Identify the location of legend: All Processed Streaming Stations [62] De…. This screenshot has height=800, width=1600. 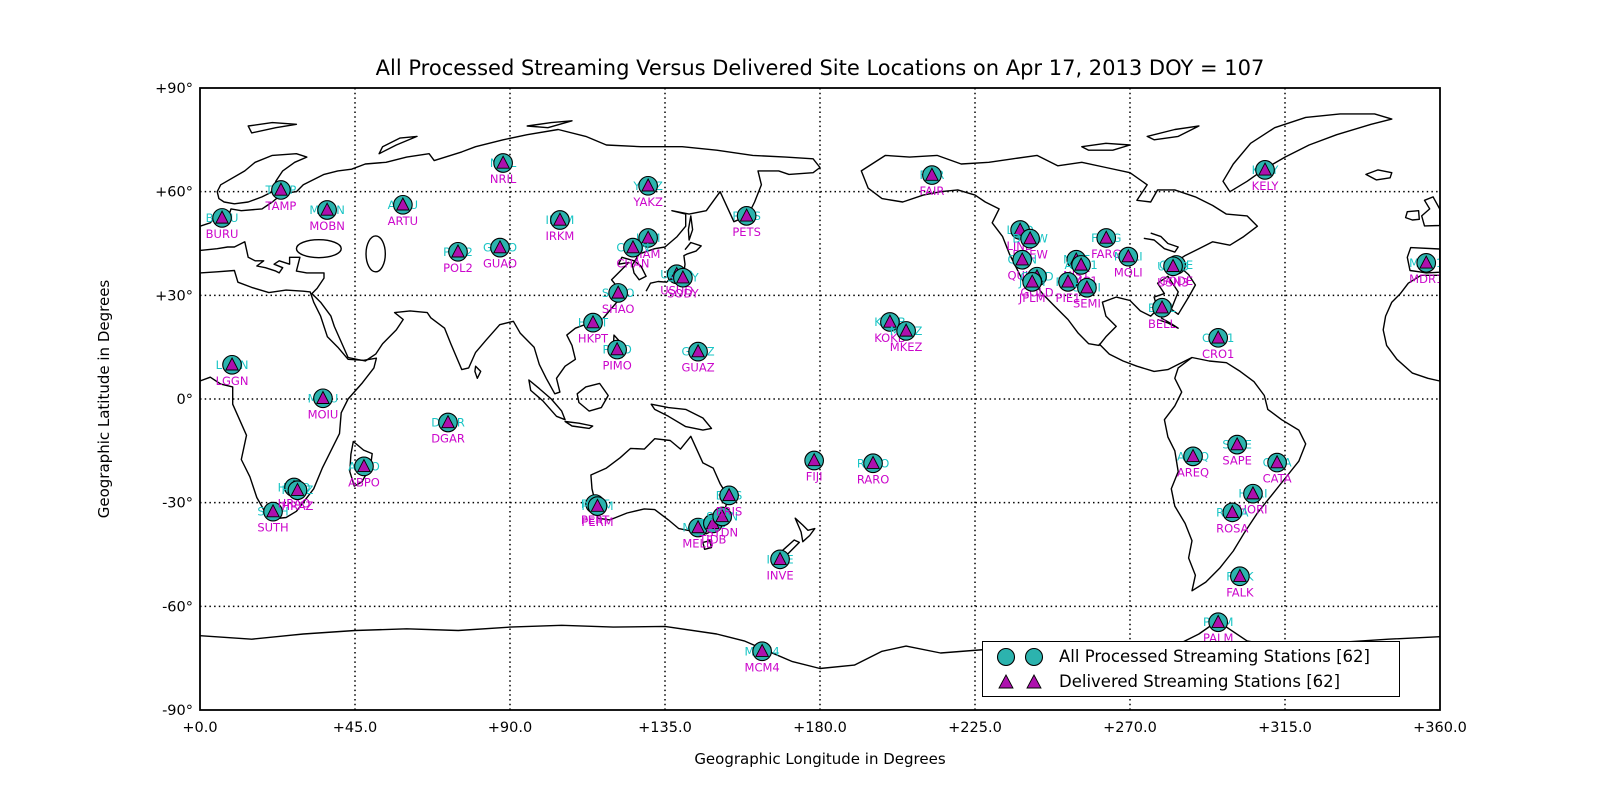
(1191, 669).